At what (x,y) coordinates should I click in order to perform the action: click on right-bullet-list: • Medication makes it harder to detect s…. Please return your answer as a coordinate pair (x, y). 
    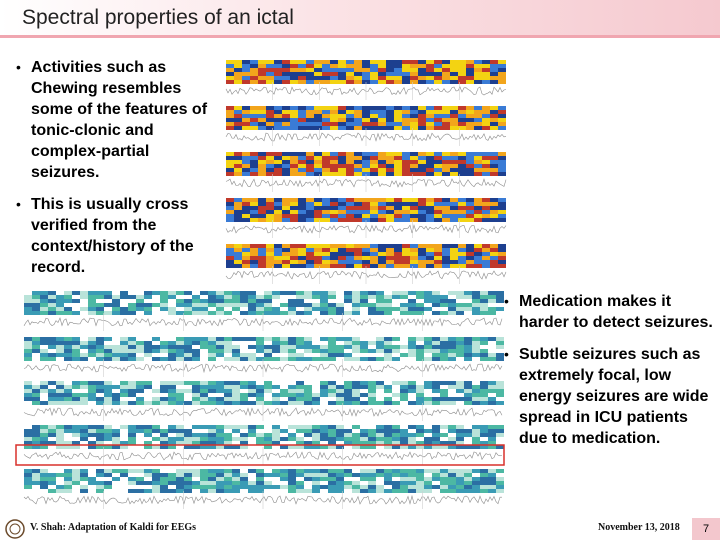
    Looking at the image, I should click on (610, 375).